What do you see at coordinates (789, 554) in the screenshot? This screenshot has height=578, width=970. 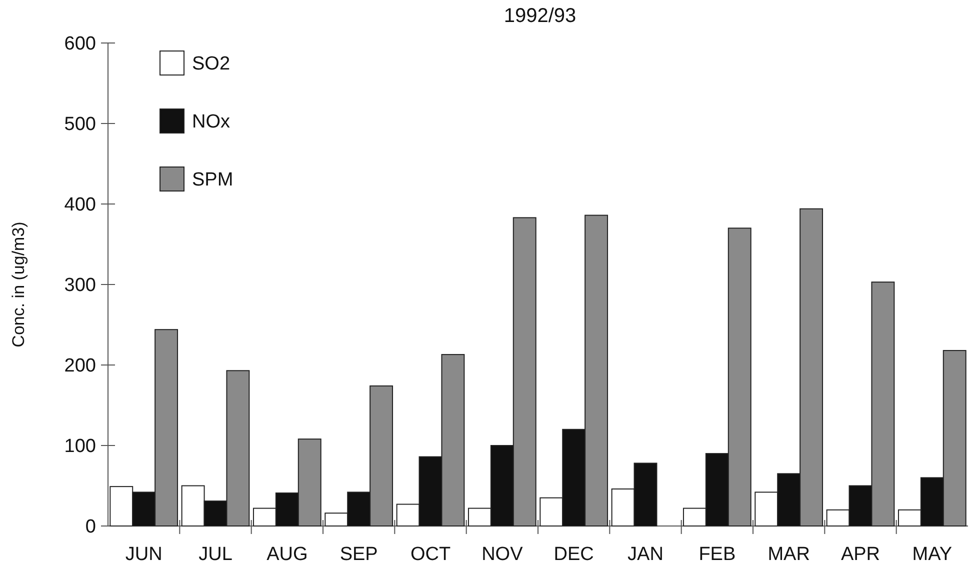 I see `x-tick-label: MAR` at bounding box center [789, 554].